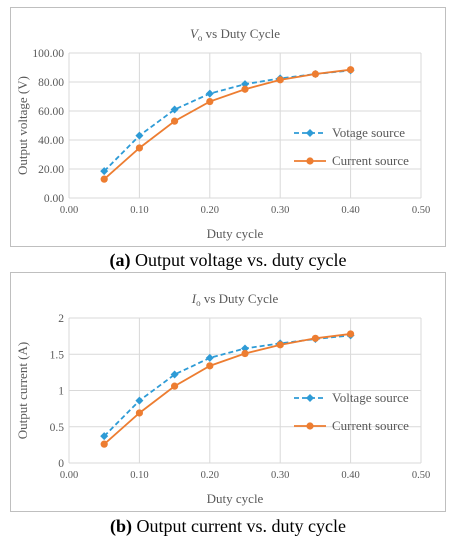  I want to click on chart-title: Io vs Duty Cycle, so click(235, 299).